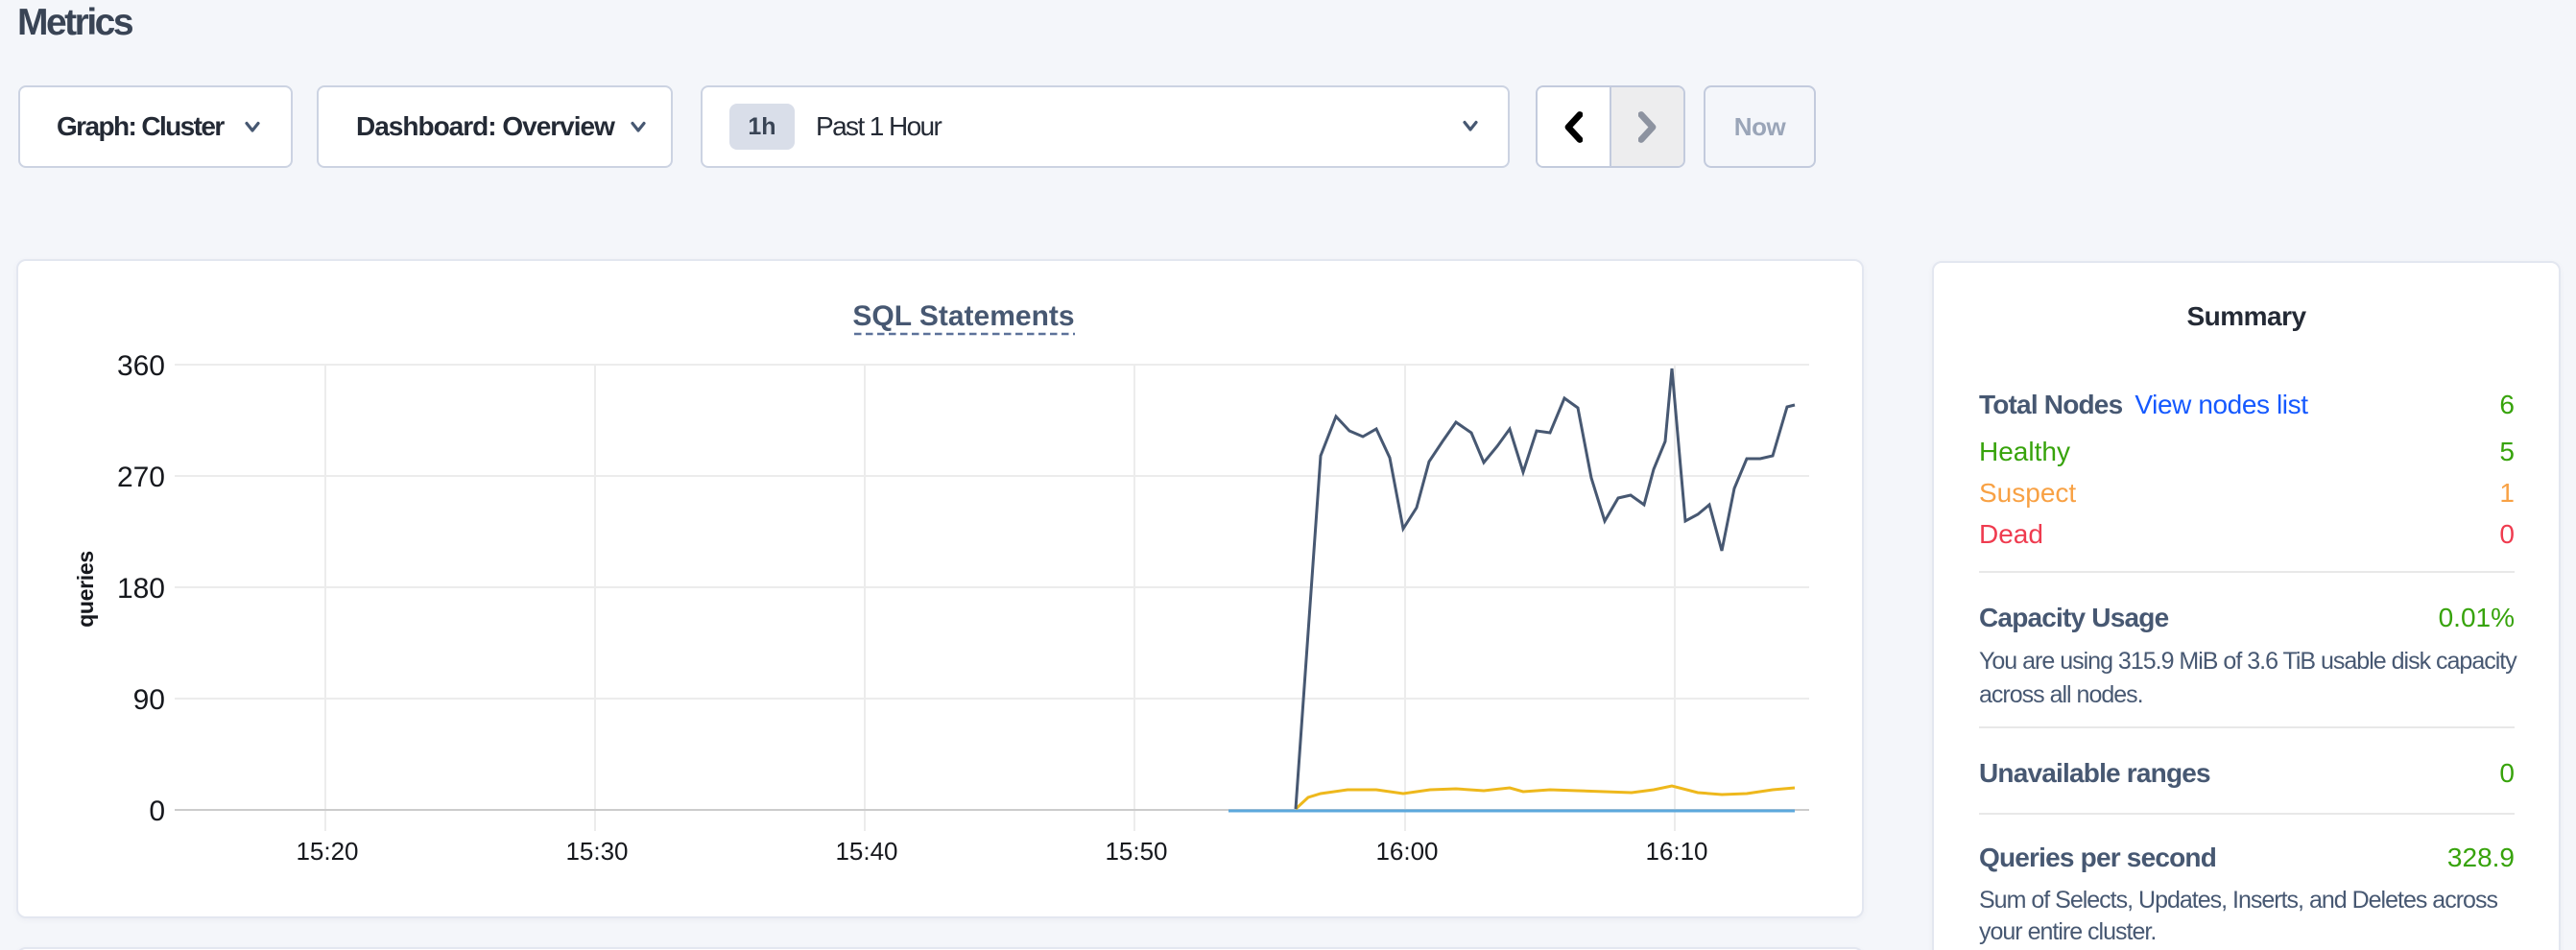 This screenshot has height=950, width=2576. I want to click on svg-text: 270, so click(141, 477).